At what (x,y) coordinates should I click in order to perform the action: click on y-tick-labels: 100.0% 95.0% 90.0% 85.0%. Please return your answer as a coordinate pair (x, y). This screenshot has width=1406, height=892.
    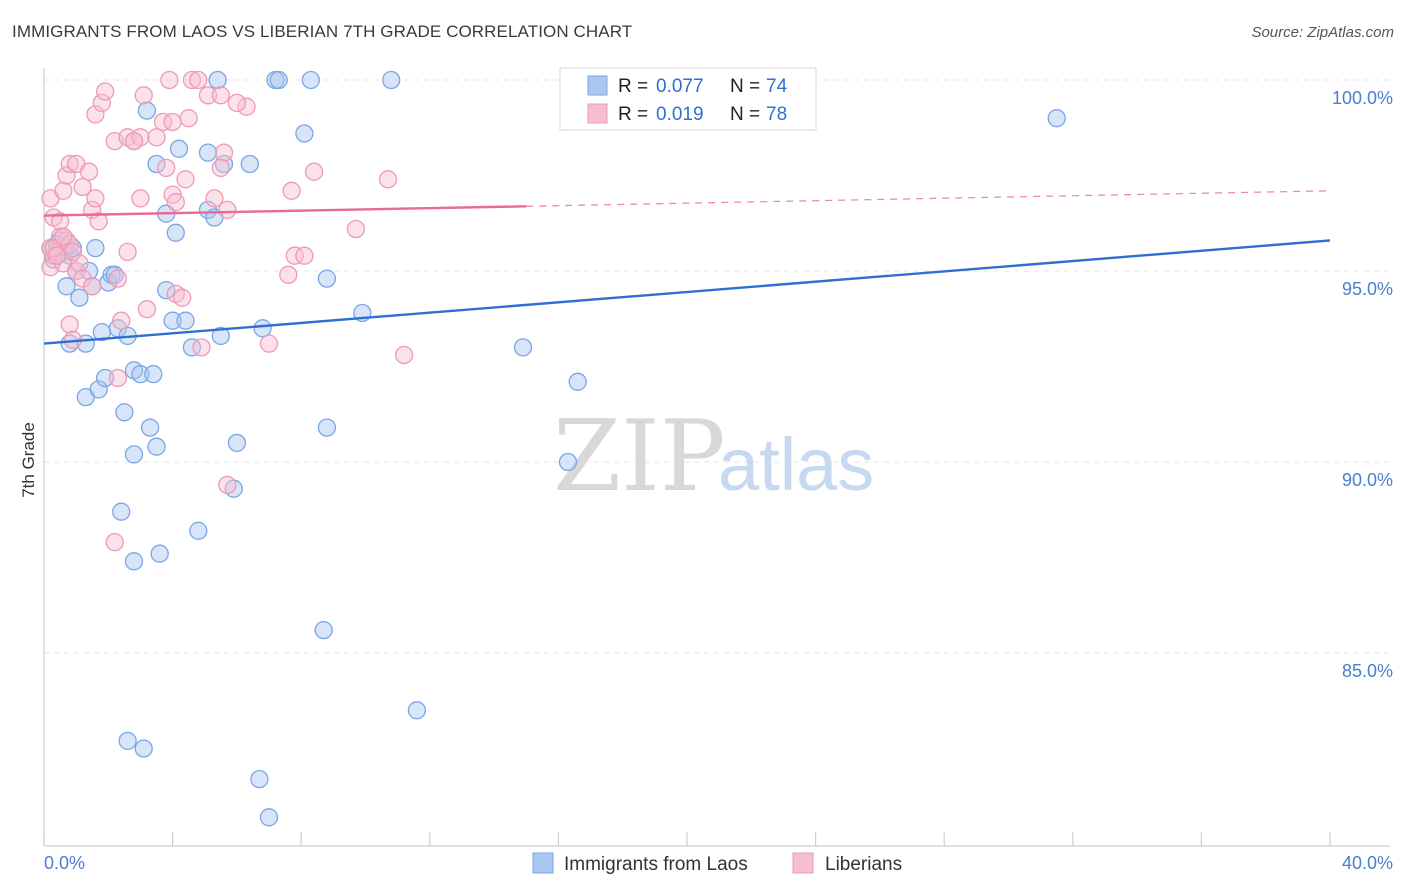
    Looking at the image, I should click on (1362, 384).